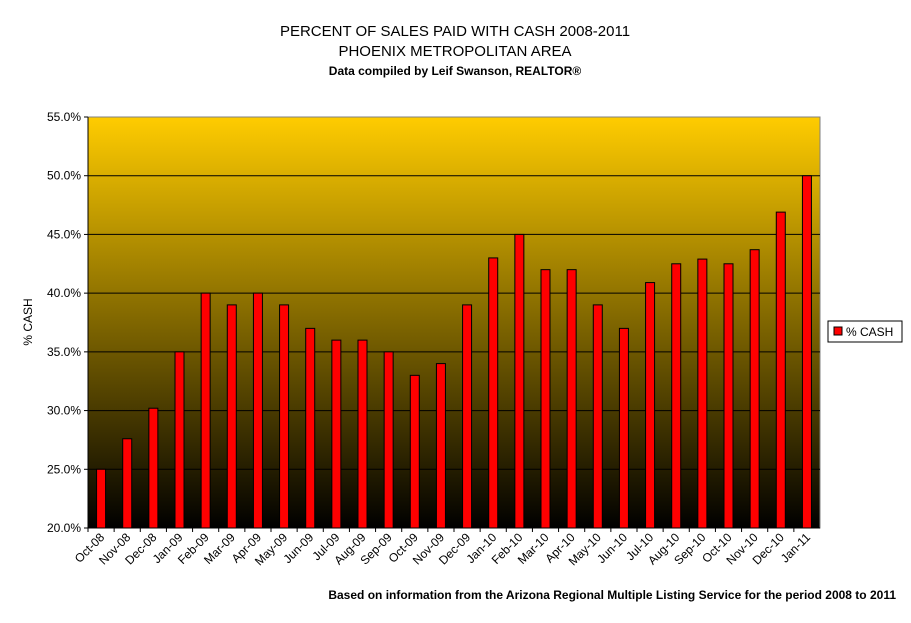  What do you see at coordinates (455, 71) in the screenshot?
I see `chart-subtitle: Data compiled by Leif Swanson, REALTOR®` at bounding box center [455, 71].